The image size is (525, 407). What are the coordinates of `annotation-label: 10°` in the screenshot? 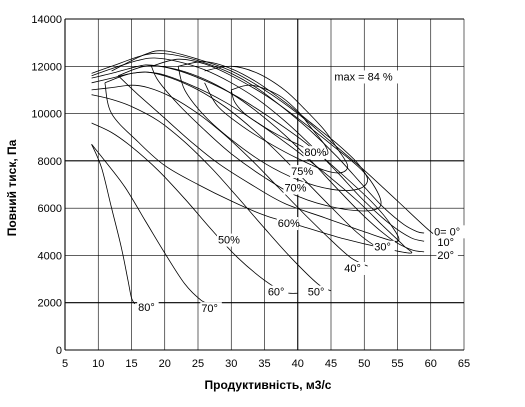 It's located at (445, 243).